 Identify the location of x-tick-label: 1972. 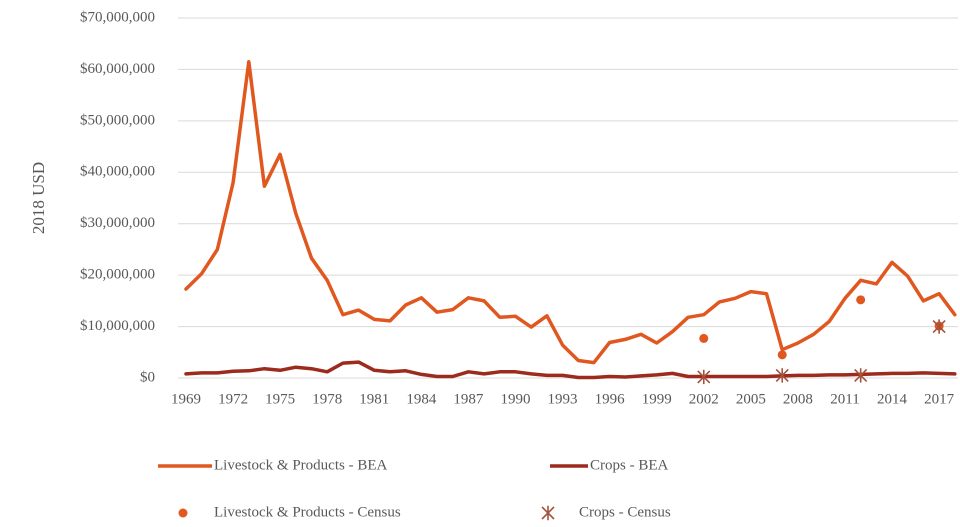
(233, 399).